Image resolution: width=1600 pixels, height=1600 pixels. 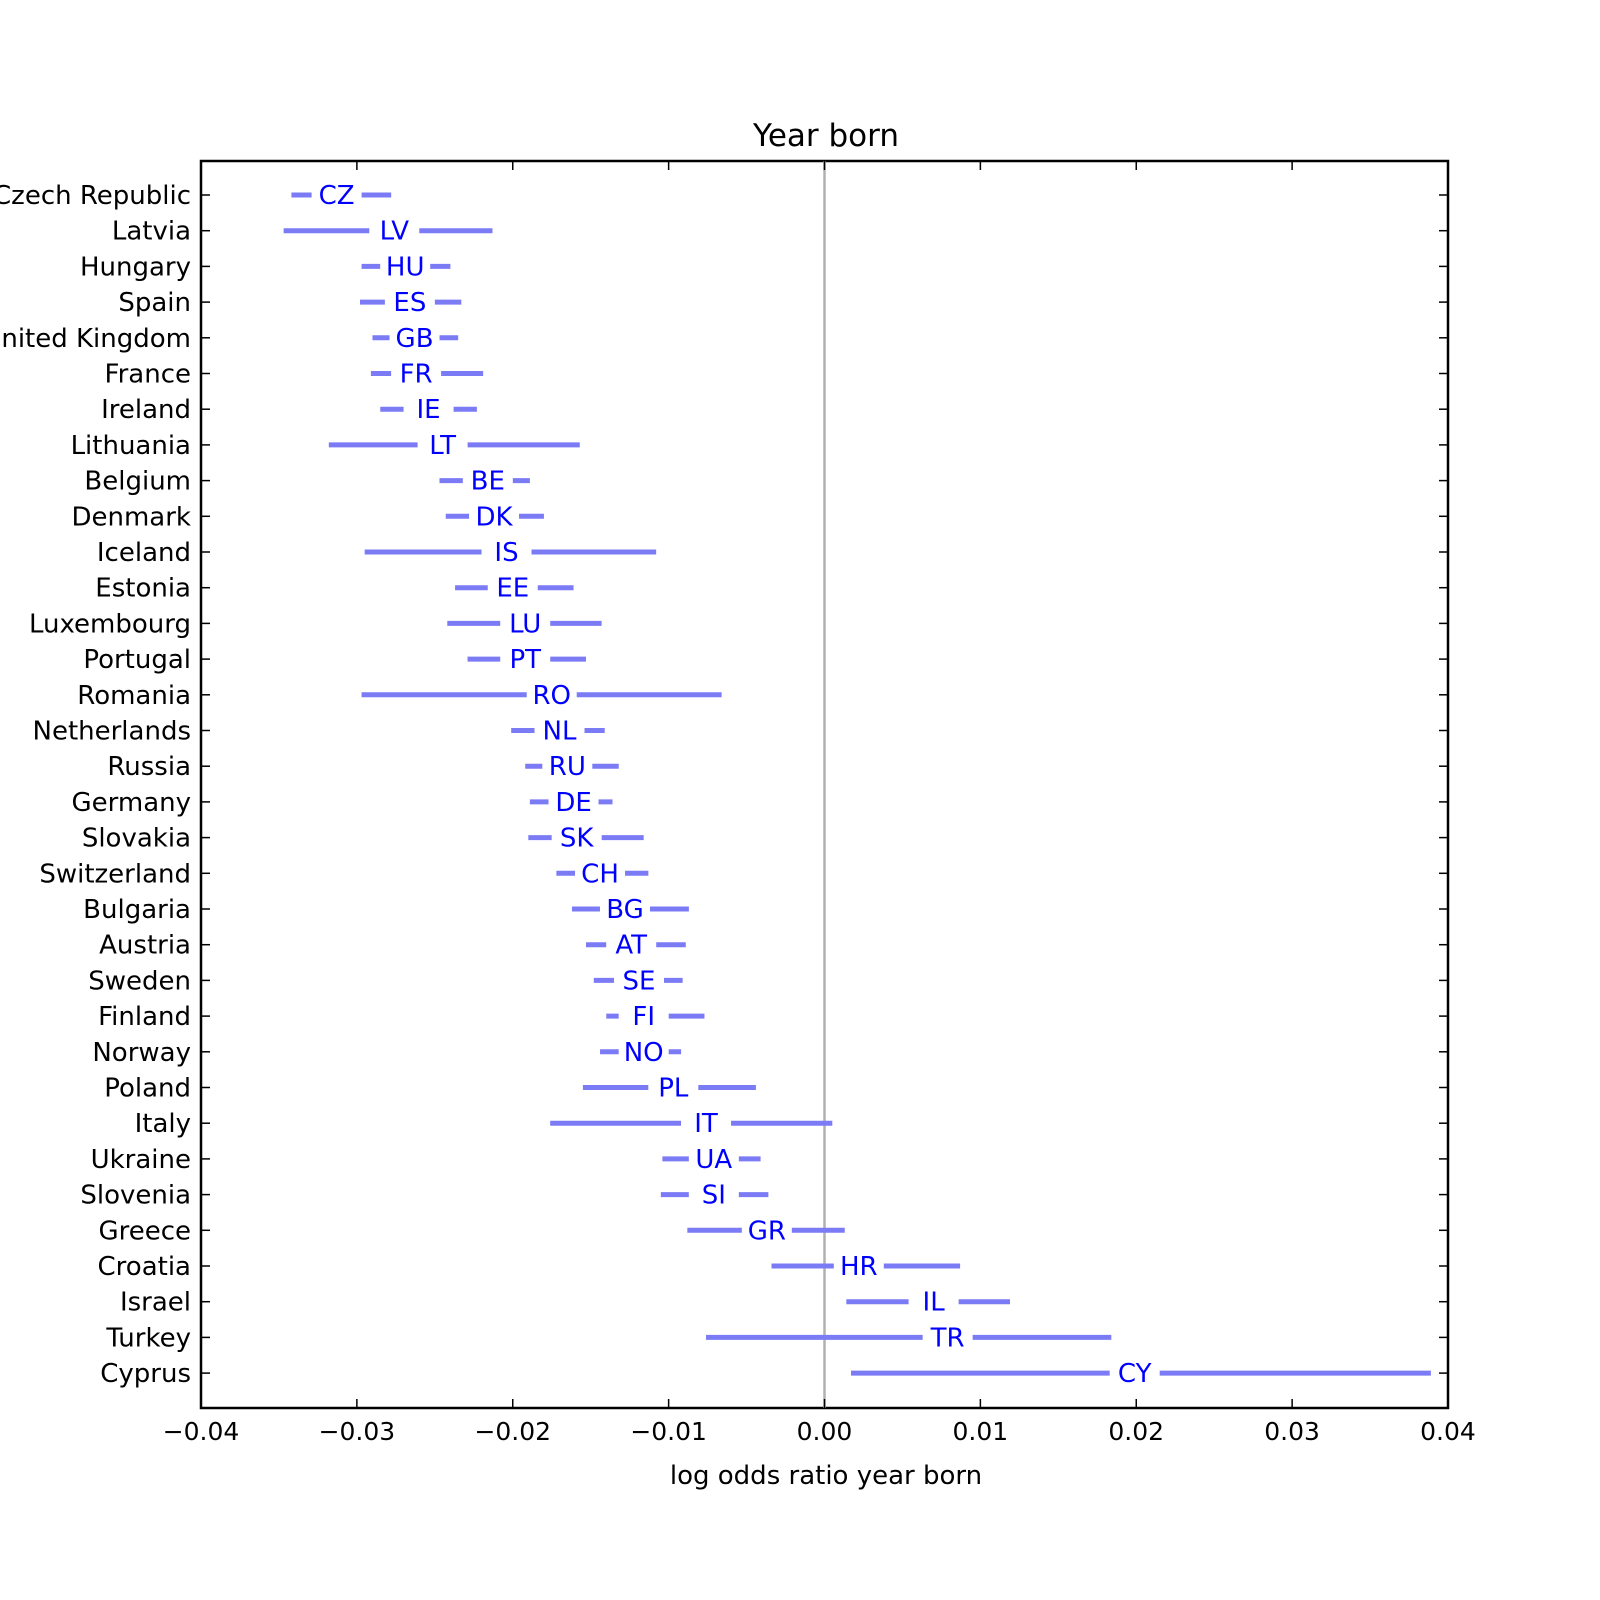 What do you see at coordinates (112, 732) in the screenshot?
I see `country-label: Netherlands` at bounding box center [112, 732].